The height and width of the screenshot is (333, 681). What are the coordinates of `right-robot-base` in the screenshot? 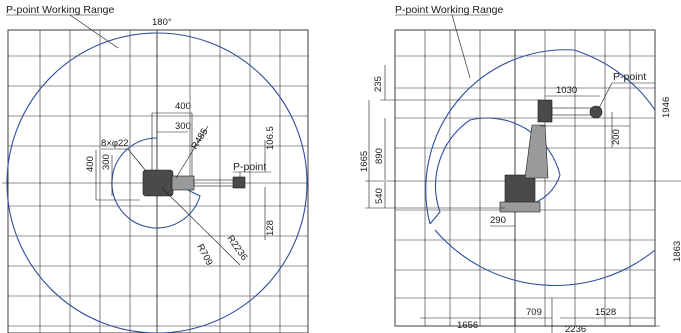 It's located at (520, 191).